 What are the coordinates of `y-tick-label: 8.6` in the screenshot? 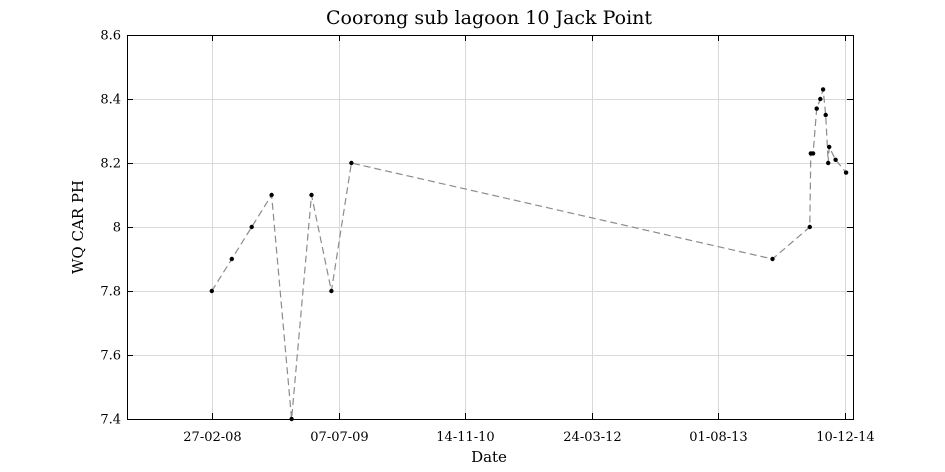 It's located at (110, 36).